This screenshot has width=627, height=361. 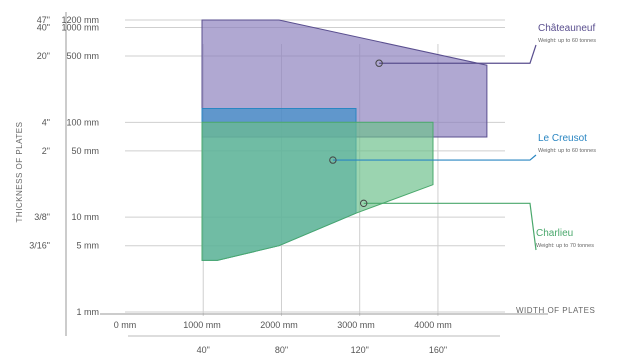 What do you see at coordinates (279, 325) in the screenshot?
I see `x-tick-label: 2000 mm` at bounding box center [279, 325].